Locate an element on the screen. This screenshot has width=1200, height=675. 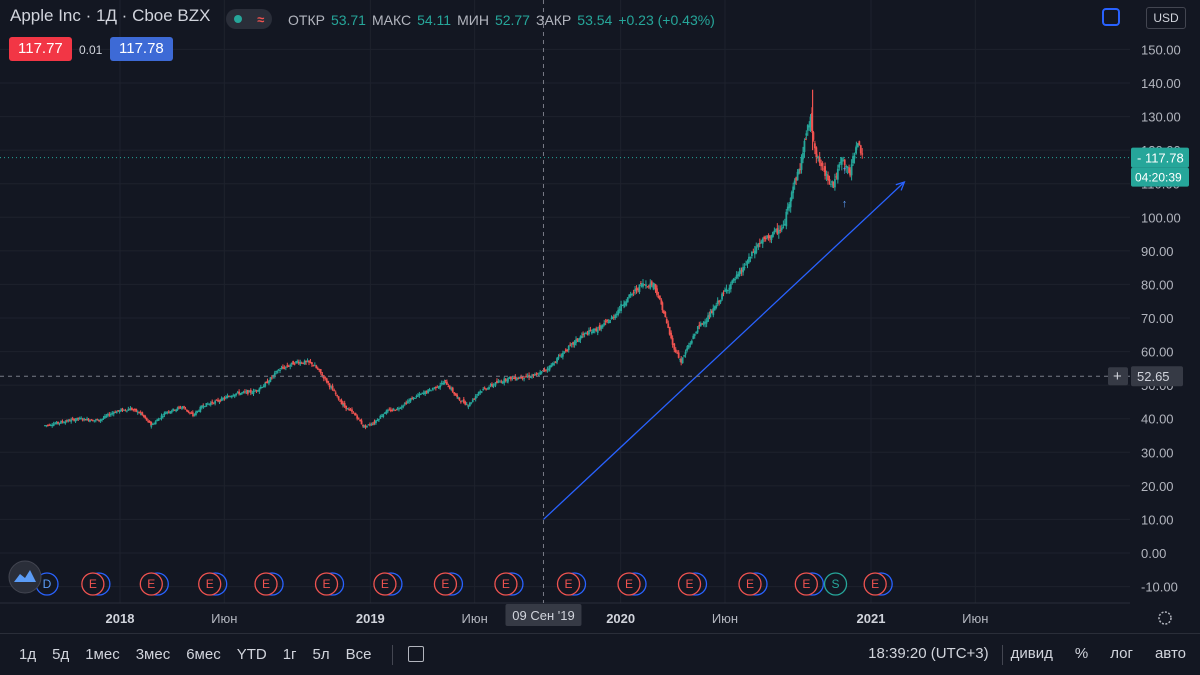
add-alert-button is located at coordinates (1118, 376).